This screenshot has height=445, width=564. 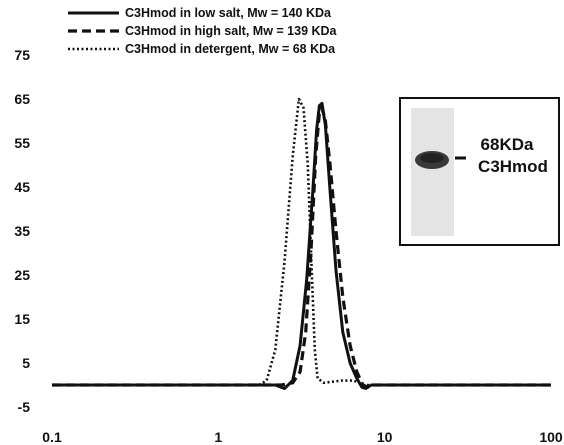 I want to click on y-tick-label: 75, so click(x=22, y=55).